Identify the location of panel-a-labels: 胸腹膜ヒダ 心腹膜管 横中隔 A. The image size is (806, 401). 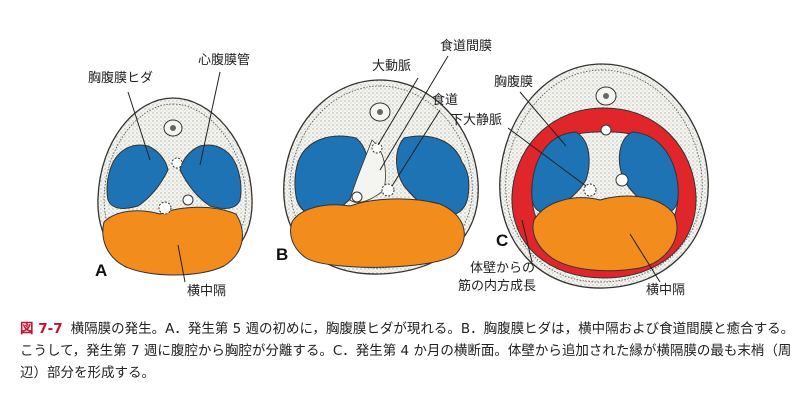
(169, 175).